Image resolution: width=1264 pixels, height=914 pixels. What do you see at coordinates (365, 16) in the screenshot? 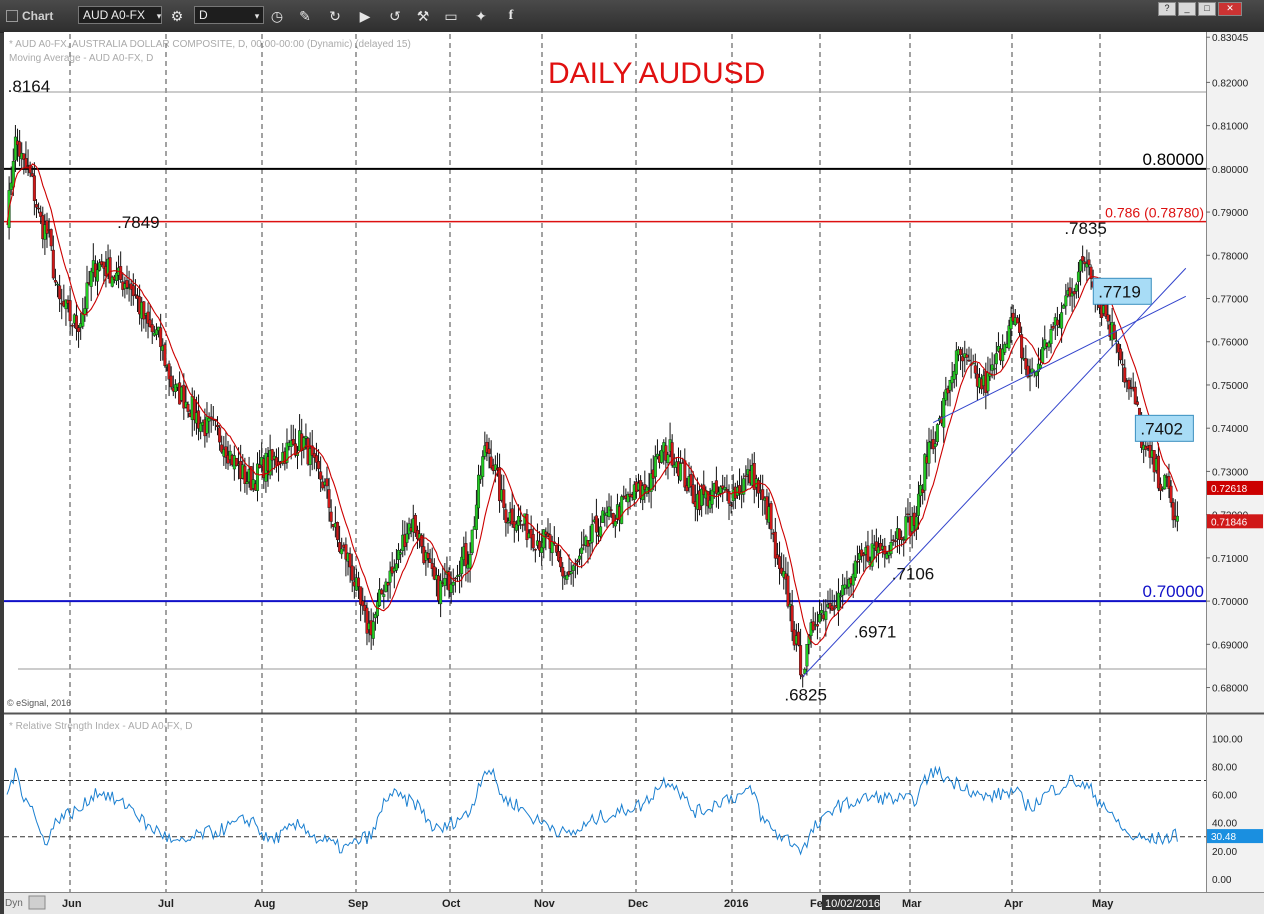
I see `play-icon: ▶` at bounding box center [365, 16].